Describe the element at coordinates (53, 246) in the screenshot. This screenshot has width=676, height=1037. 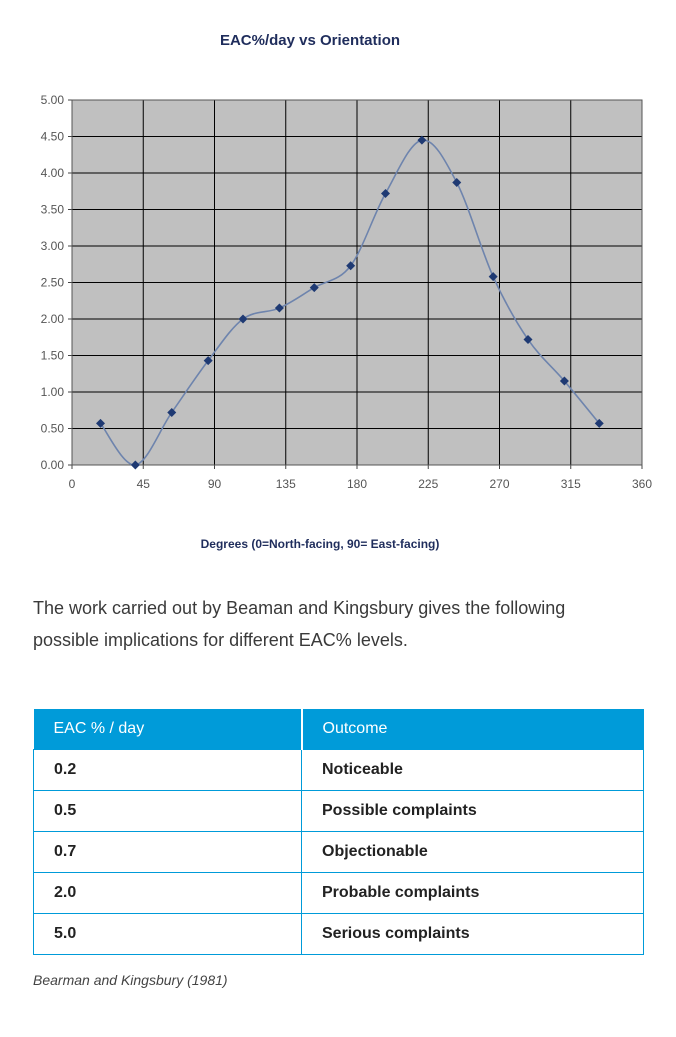
I see `y-tick-label: 3.00` at that location.